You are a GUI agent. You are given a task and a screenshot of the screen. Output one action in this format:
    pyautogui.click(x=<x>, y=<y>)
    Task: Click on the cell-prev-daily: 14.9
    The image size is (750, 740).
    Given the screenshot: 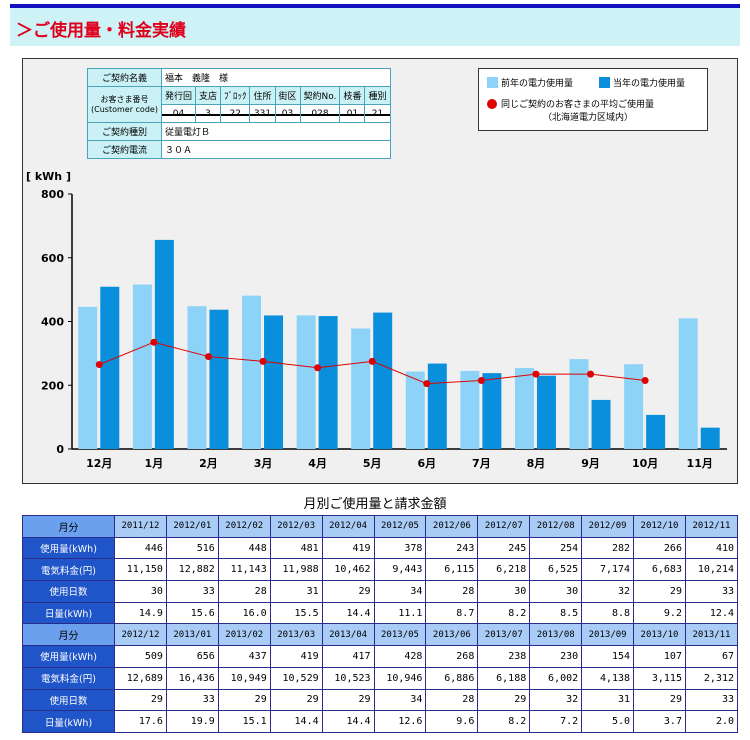 What is the action you would take?
    pyautogui.click(x=140, y=613)
    